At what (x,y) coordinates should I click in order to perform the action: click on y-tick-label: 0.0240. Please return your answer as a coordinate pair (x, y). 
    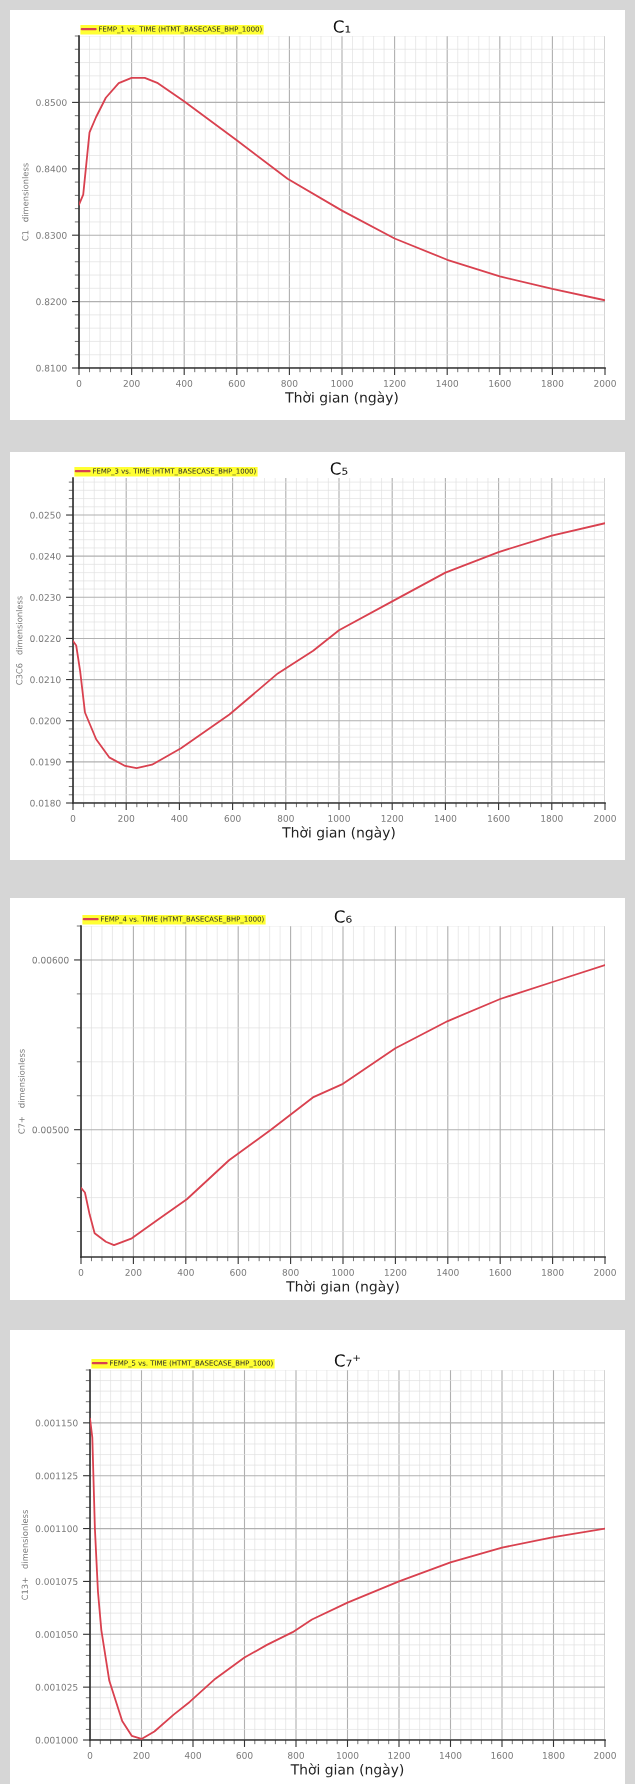
    Looking at the image, I should click on (45, 556).